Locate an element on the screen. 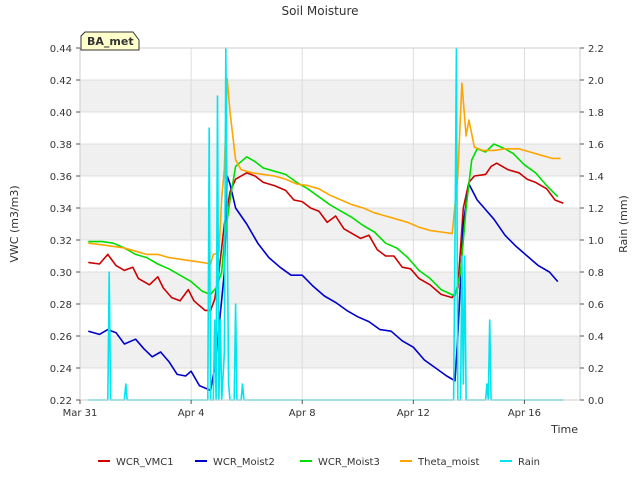 The image size is (640, 480). y-tick-label: 0.34 is located at coordinates (61, 209).